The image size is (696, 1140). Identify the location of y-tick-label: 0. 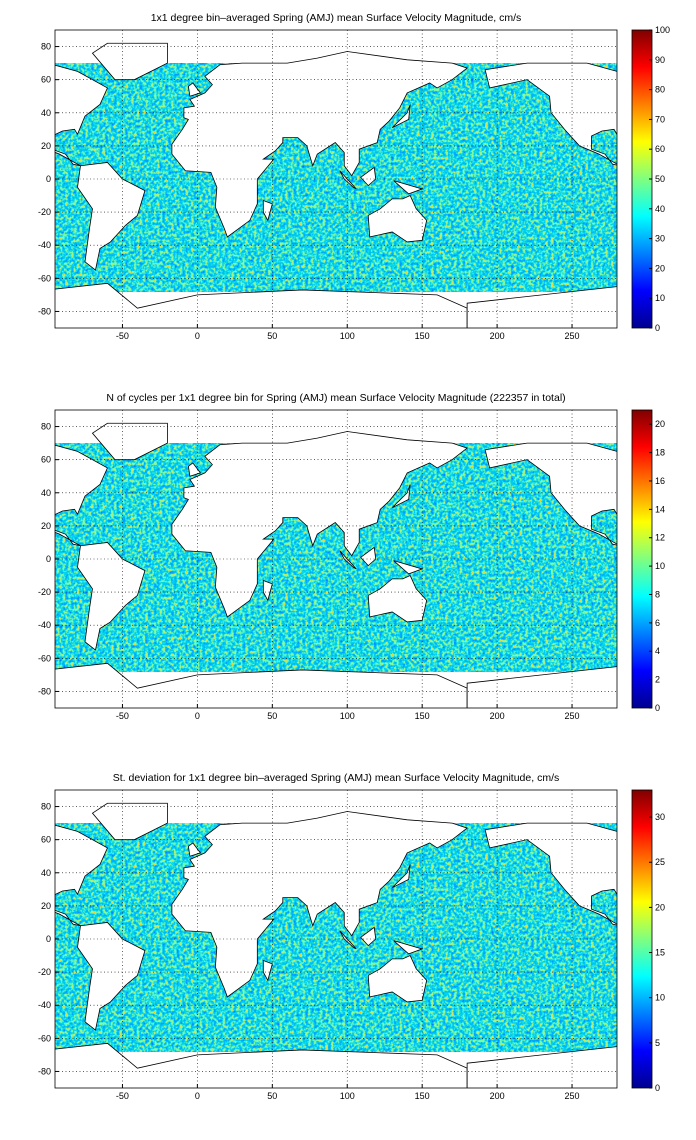
(48, 559).